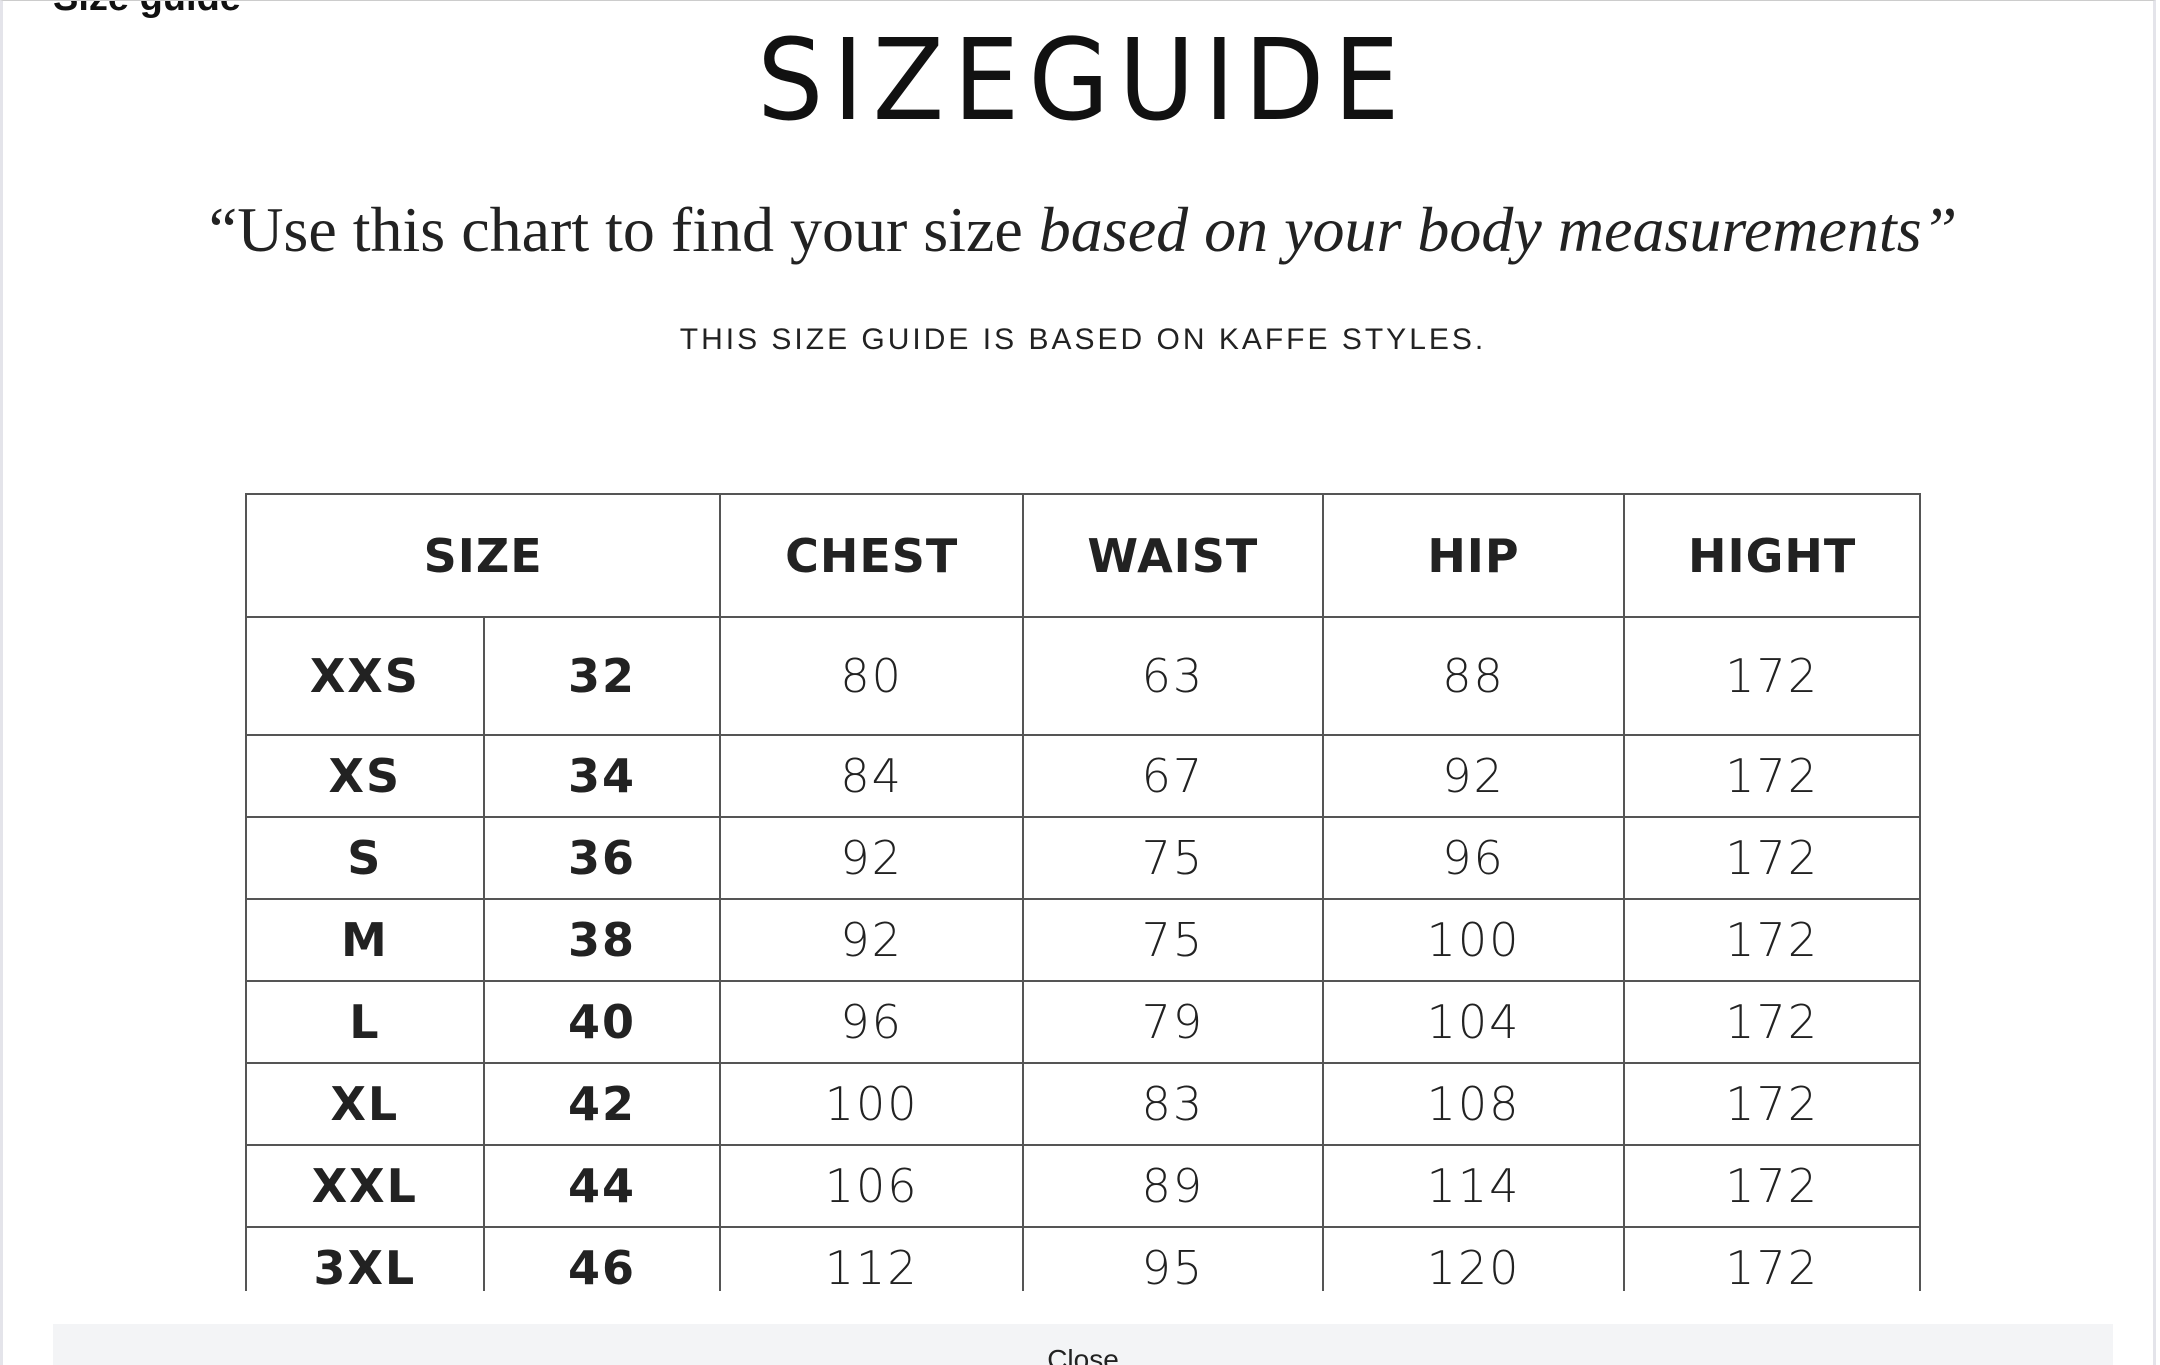 Image resolution: width=2160 pixels, height=1365 pixels. Describe the element at coordinates (1083, 81) in the screenshot. I see `size-guide-heading: SIZEGUIDE` at that location.